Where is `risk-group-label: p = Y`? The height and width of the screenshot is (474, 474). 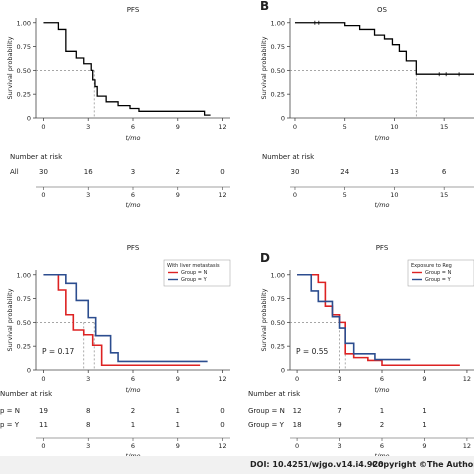
risk-group-label: p = Y is located at coordinates (10, 425).